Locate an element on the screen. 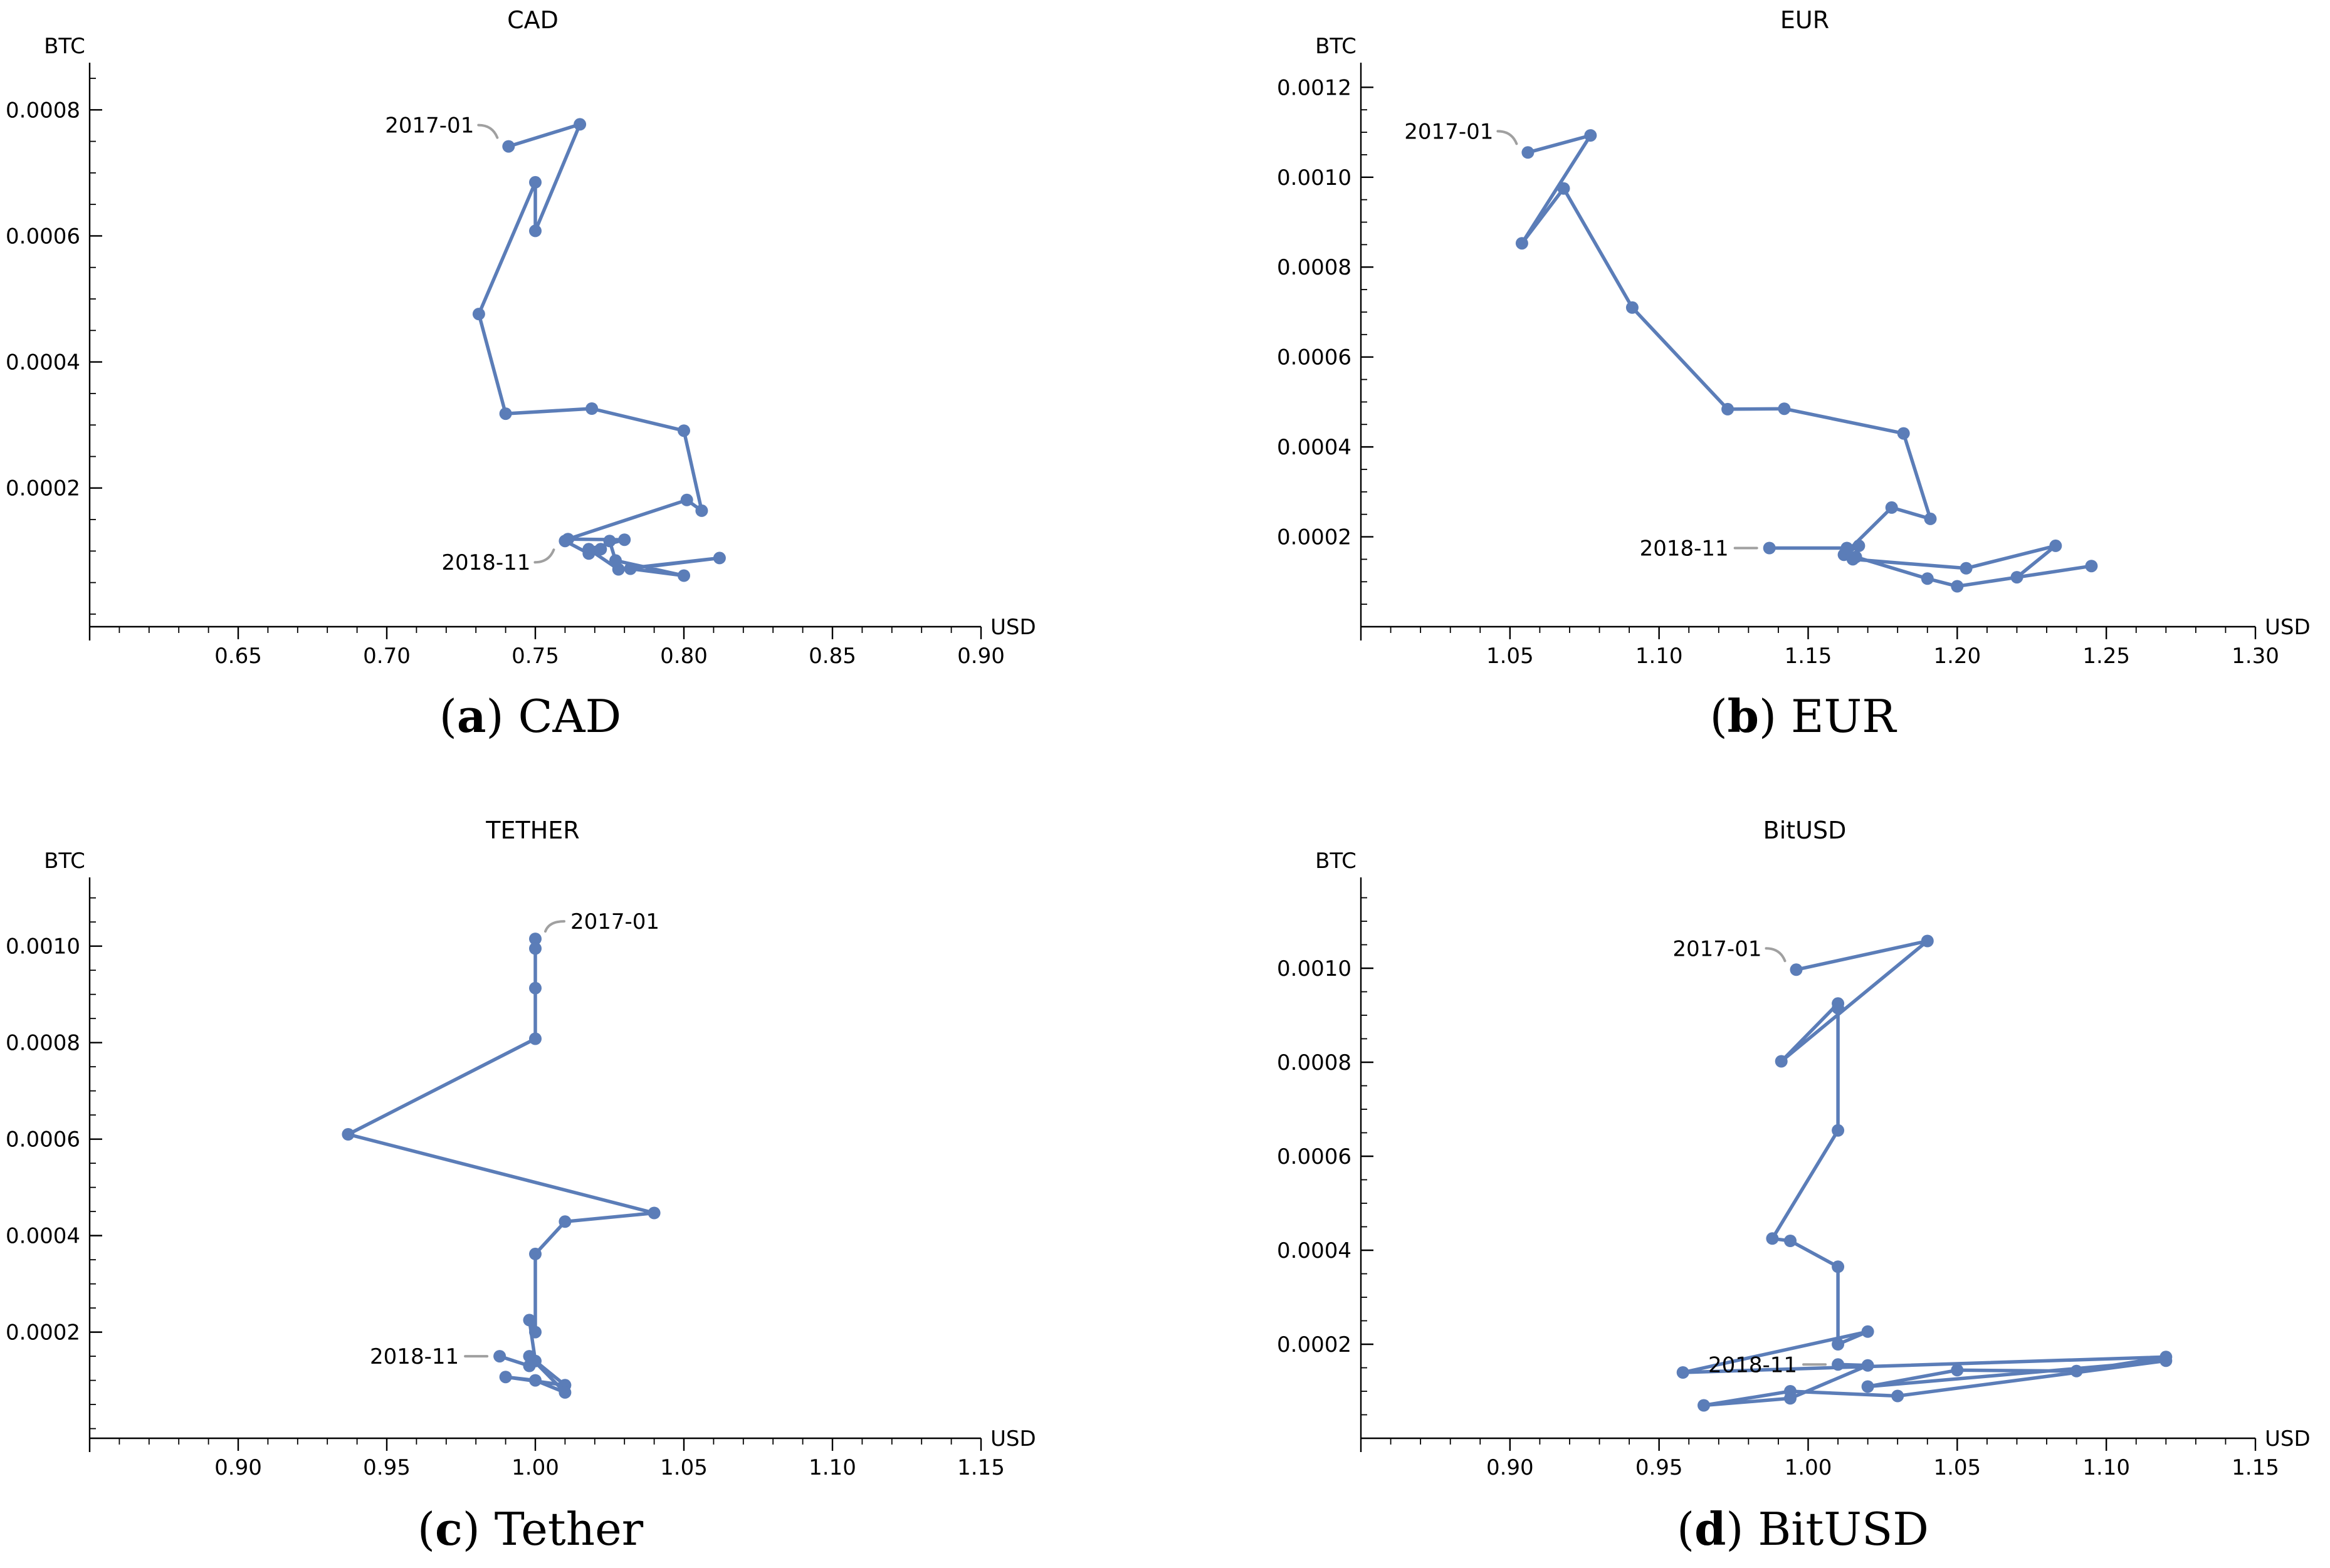 This screenshot has height=1568, width=2330. x-tick-label: 1.25 is located at coordinates (2106, 656).